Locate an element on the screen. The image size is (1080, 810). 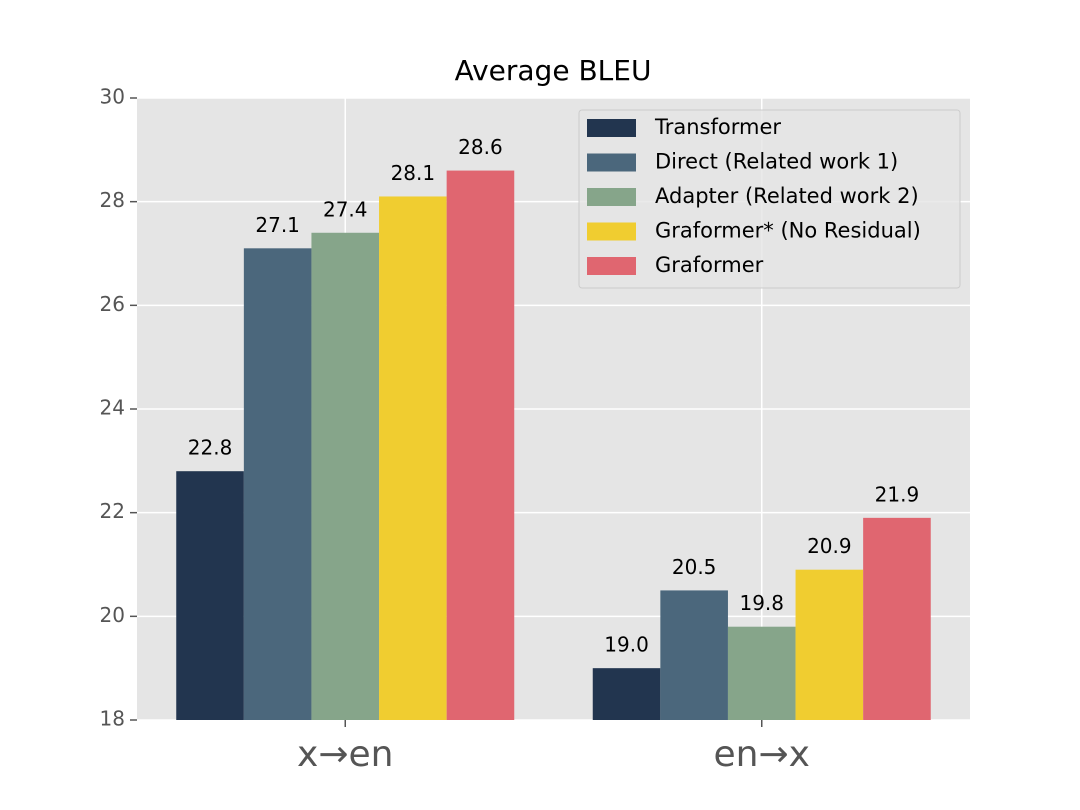
value-label: 19.8 is located at coordinates (761, 603).